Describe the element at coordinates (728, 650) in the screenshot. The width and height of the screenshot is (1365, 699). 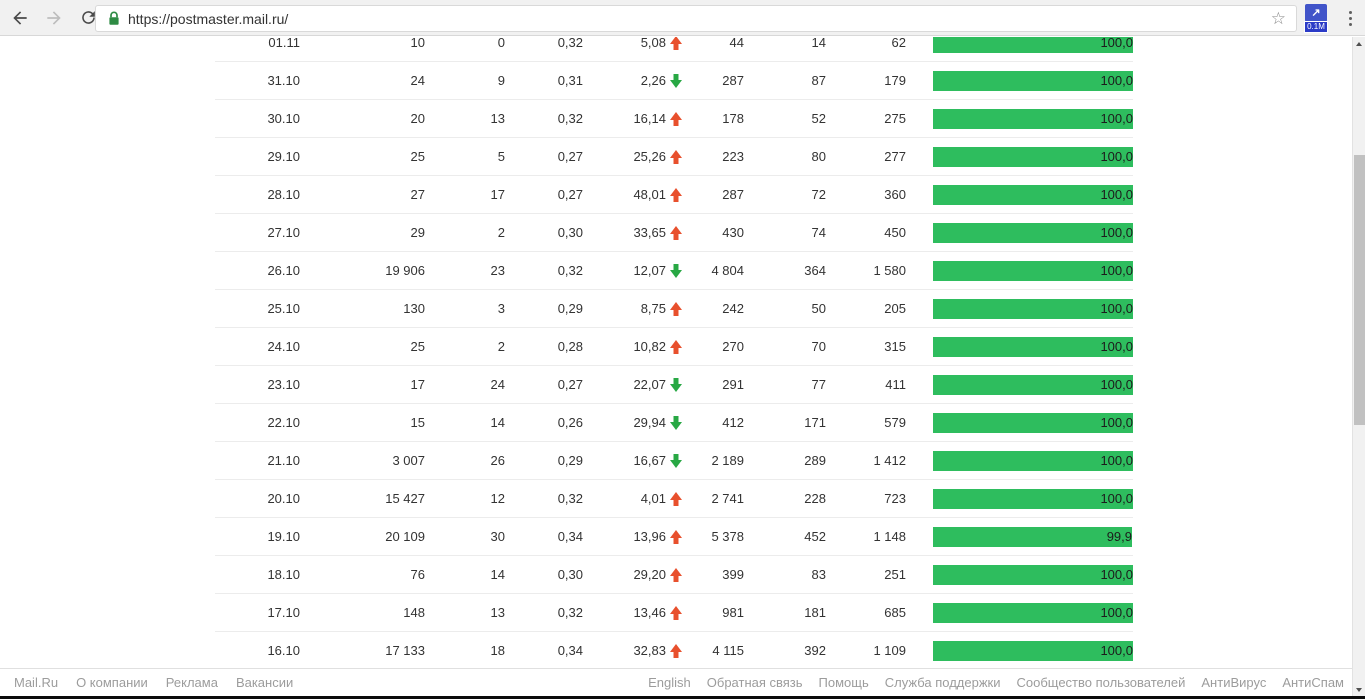
I see `value-cell: 4 115` at that location.